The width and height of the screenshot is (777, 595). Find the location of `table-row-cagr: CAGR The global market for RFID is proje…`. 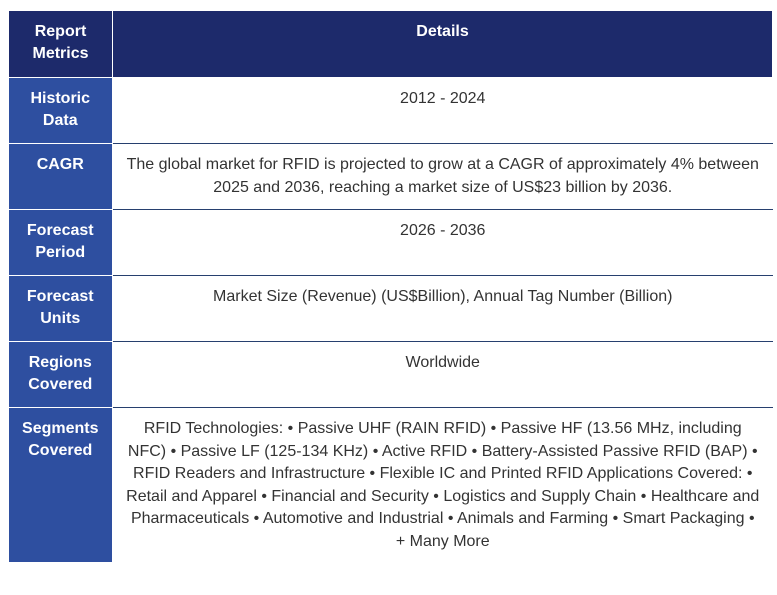

table-row-cagr: CAGR The global market for RFID is proje… is located at coordinates (390, 176).